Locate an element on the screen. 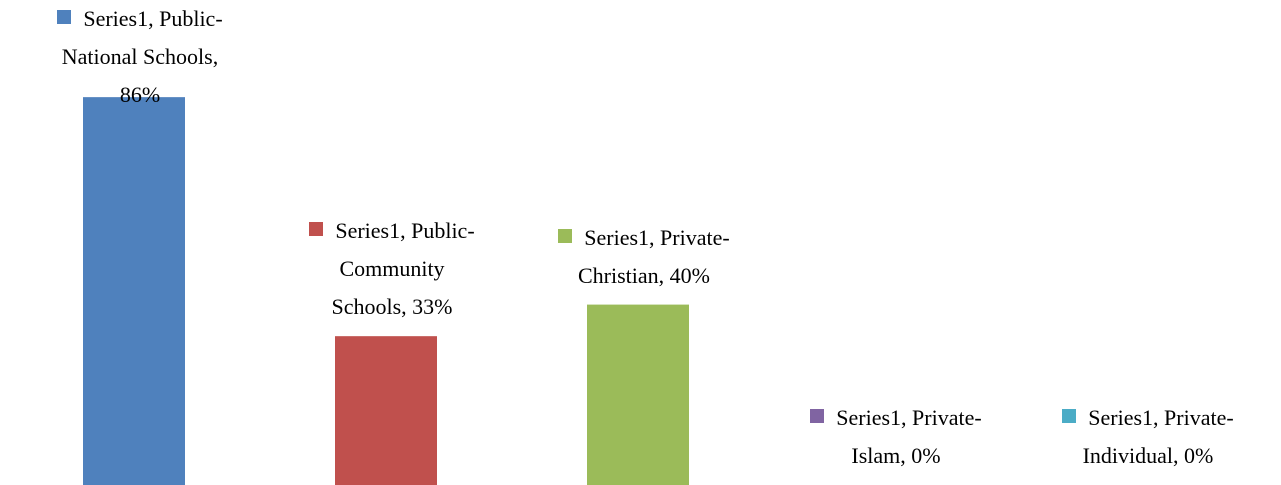  data-label: Series1, Public-Community Schools, 33% is located at coordinates (403, 269).